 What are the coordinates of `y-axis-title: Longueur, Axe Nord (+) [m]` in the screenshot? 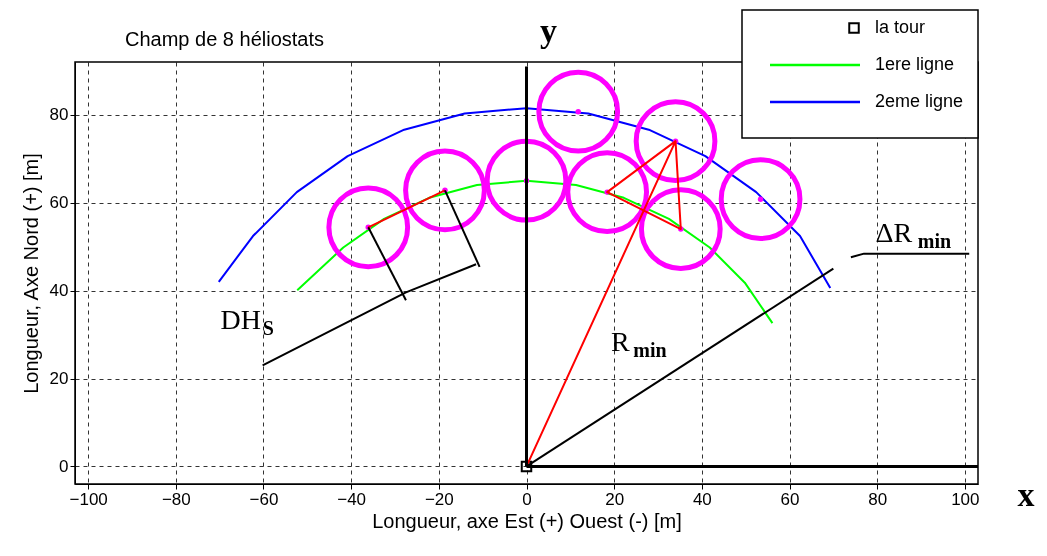 It's located at (30, 273).